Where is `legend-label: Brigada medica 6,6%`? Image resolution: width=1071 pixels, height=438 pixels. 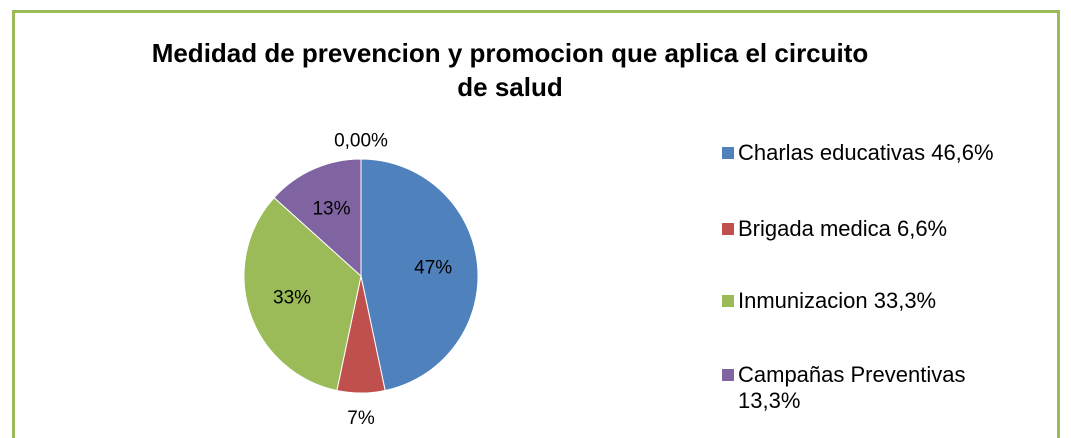
legend-label: Brigada medica 6,6% is located at coordinates (843, 228).